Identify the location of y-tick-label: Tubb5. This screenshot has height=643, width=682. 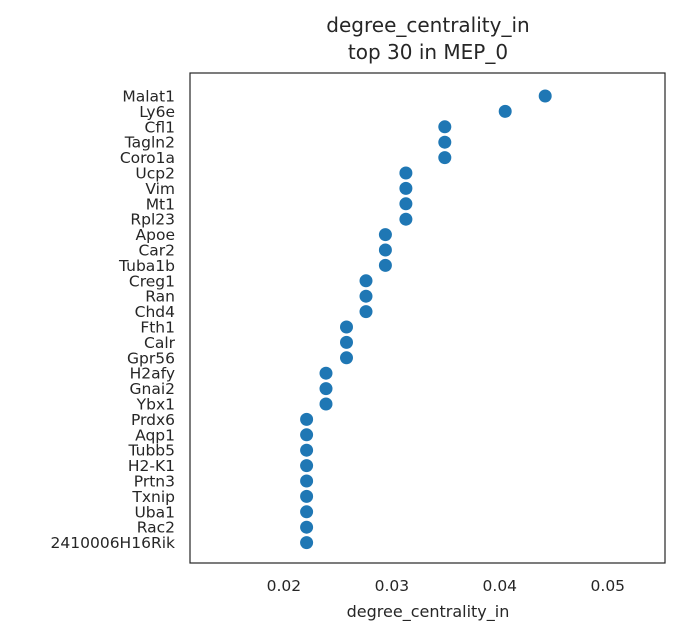
(151, 451).